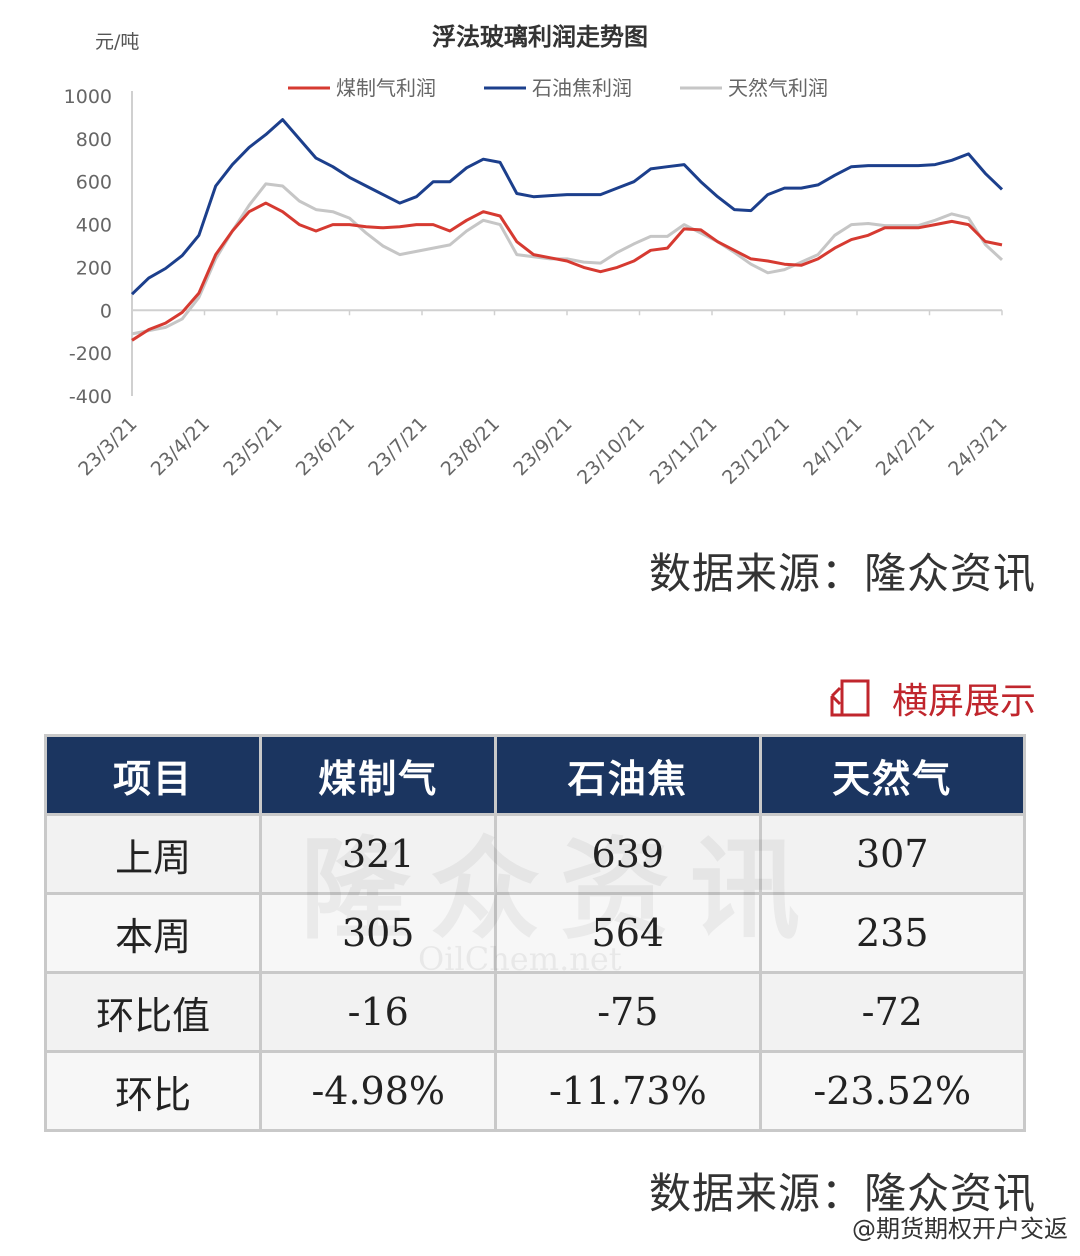  What do you see at coordinates (378, 933) in the screenshot?
I see `table-cell: 305` at bounding box center [378, 933].